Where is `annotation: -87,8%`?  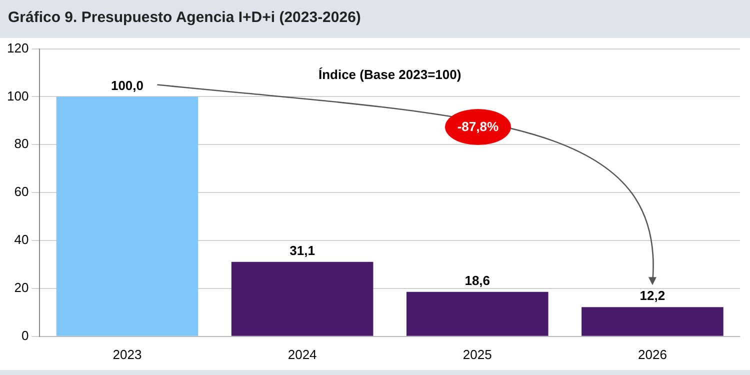 annotation: -87,8% is located at coordinates (477, 126).